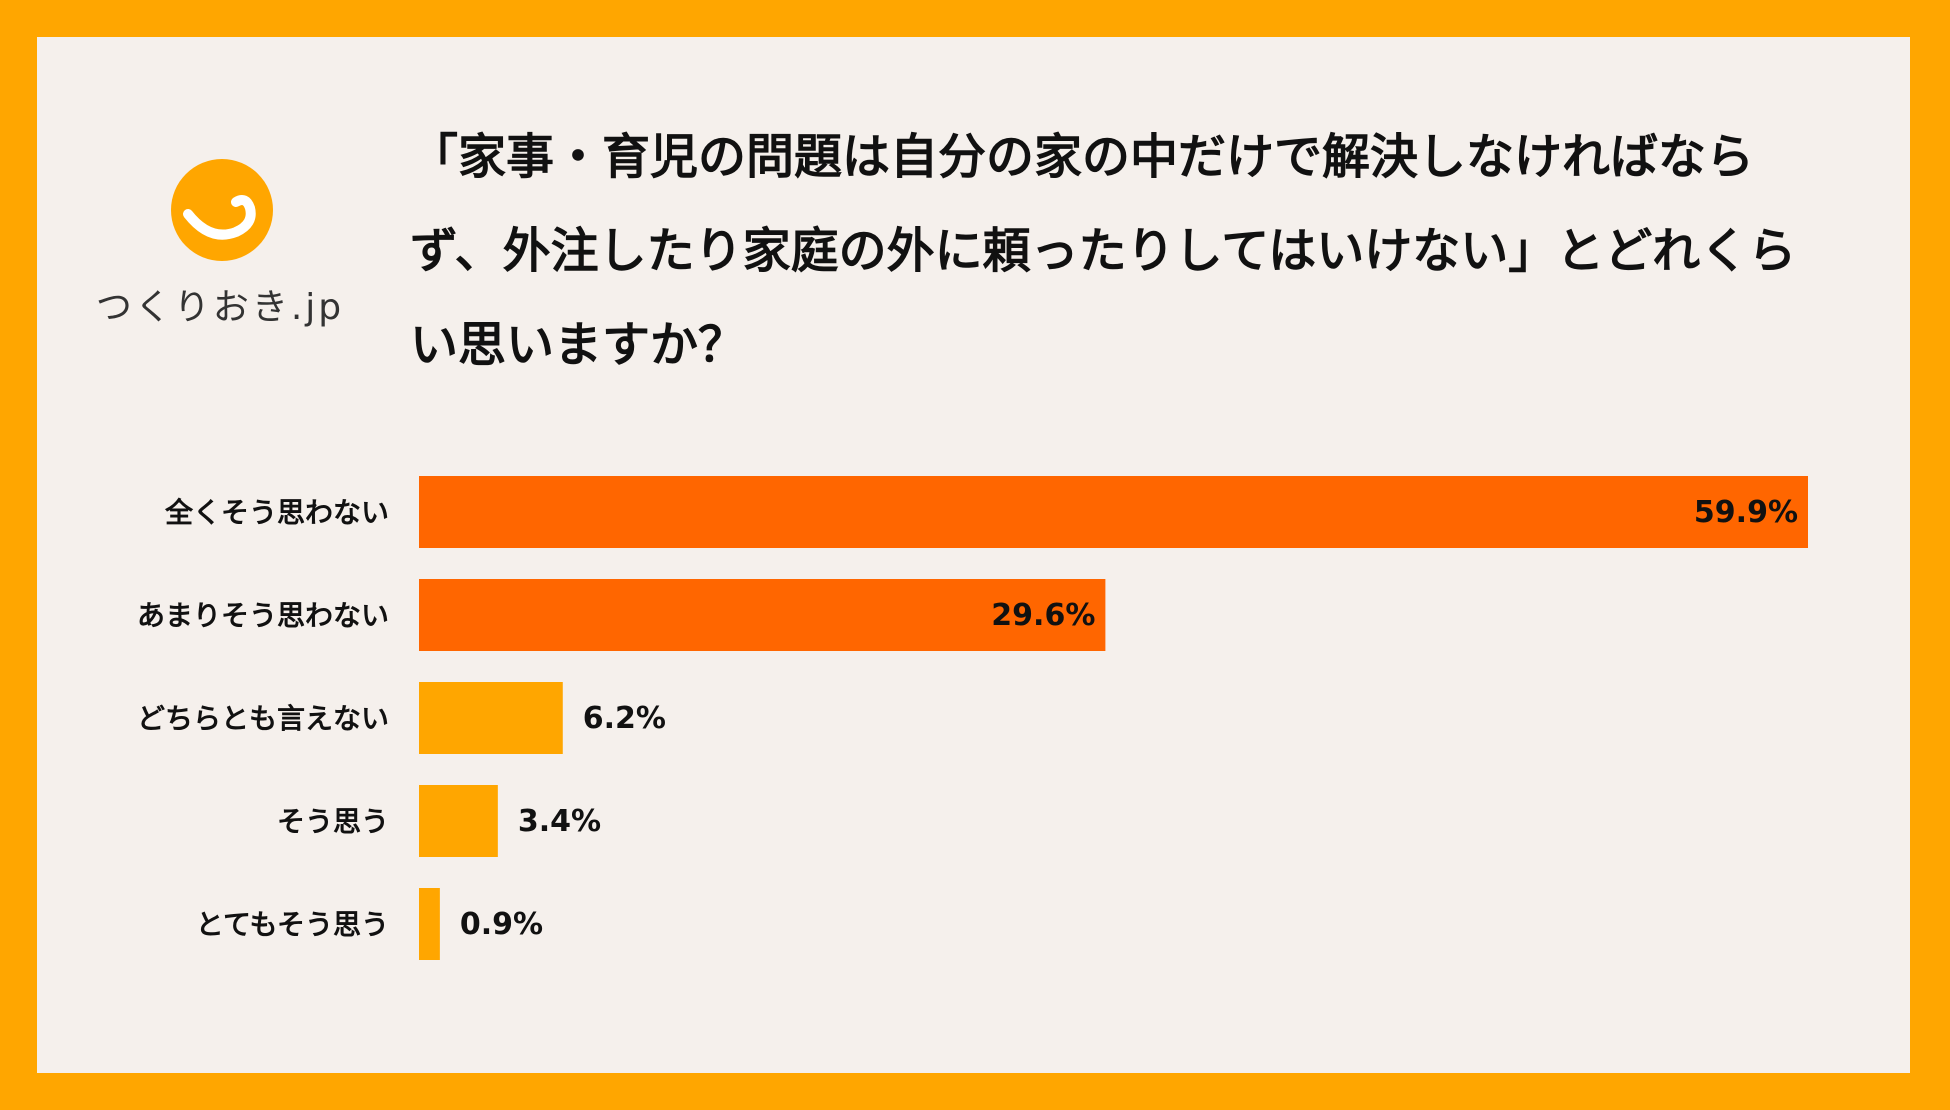  Describe the element at coordinates (222, 210) in the screenshot. I see `smile-icon` at that location.